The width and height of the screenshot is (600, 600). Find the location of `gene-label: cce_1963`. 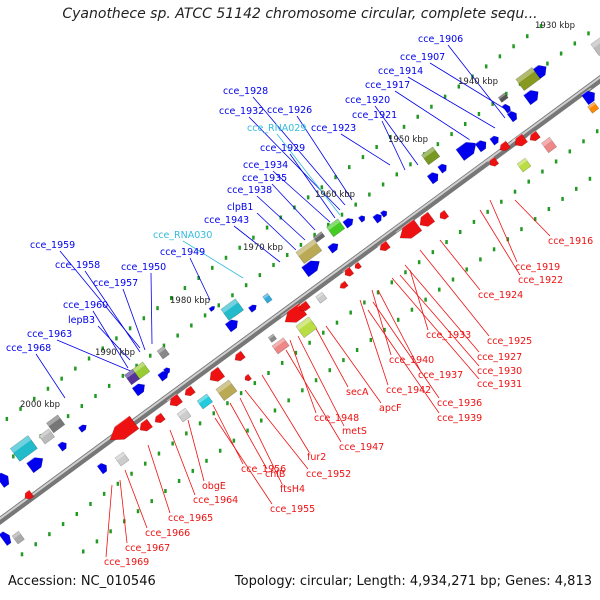

gene-label: cce_1963 is located at coordinates (49, 334).